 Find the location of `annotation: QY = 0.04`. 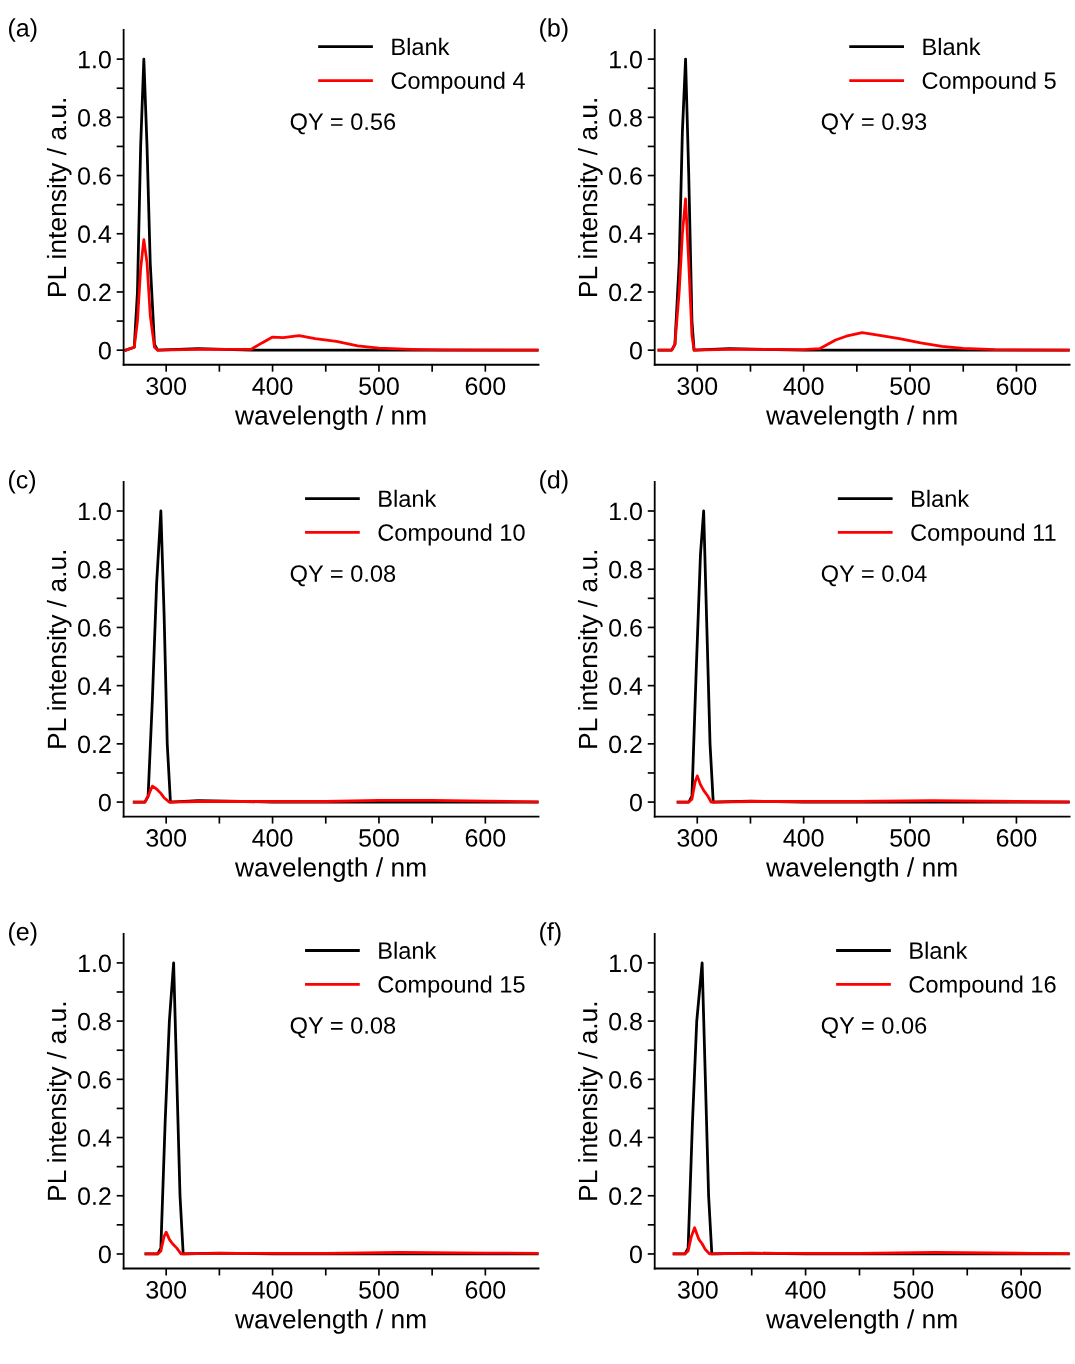

annotation: QY = 0.04 is located at coordinates (874, 576).